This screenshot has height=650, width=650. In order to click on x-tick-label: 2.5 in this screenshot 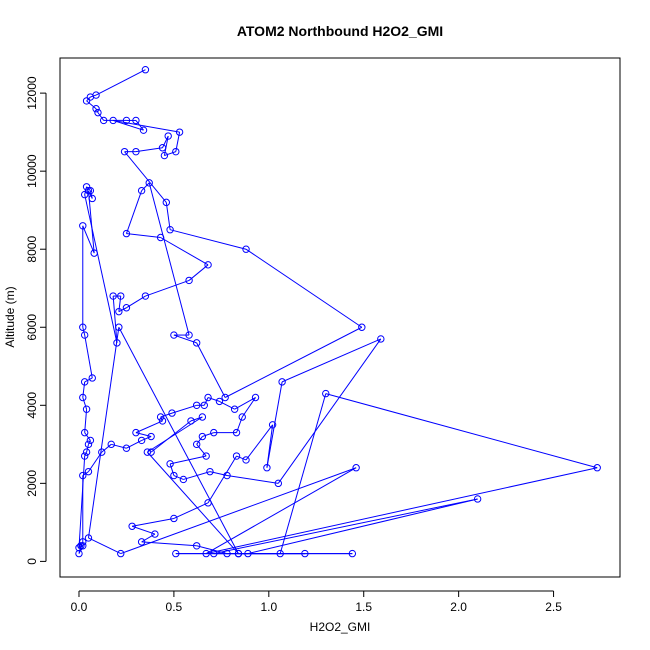, I will do `click(553, 607)`.